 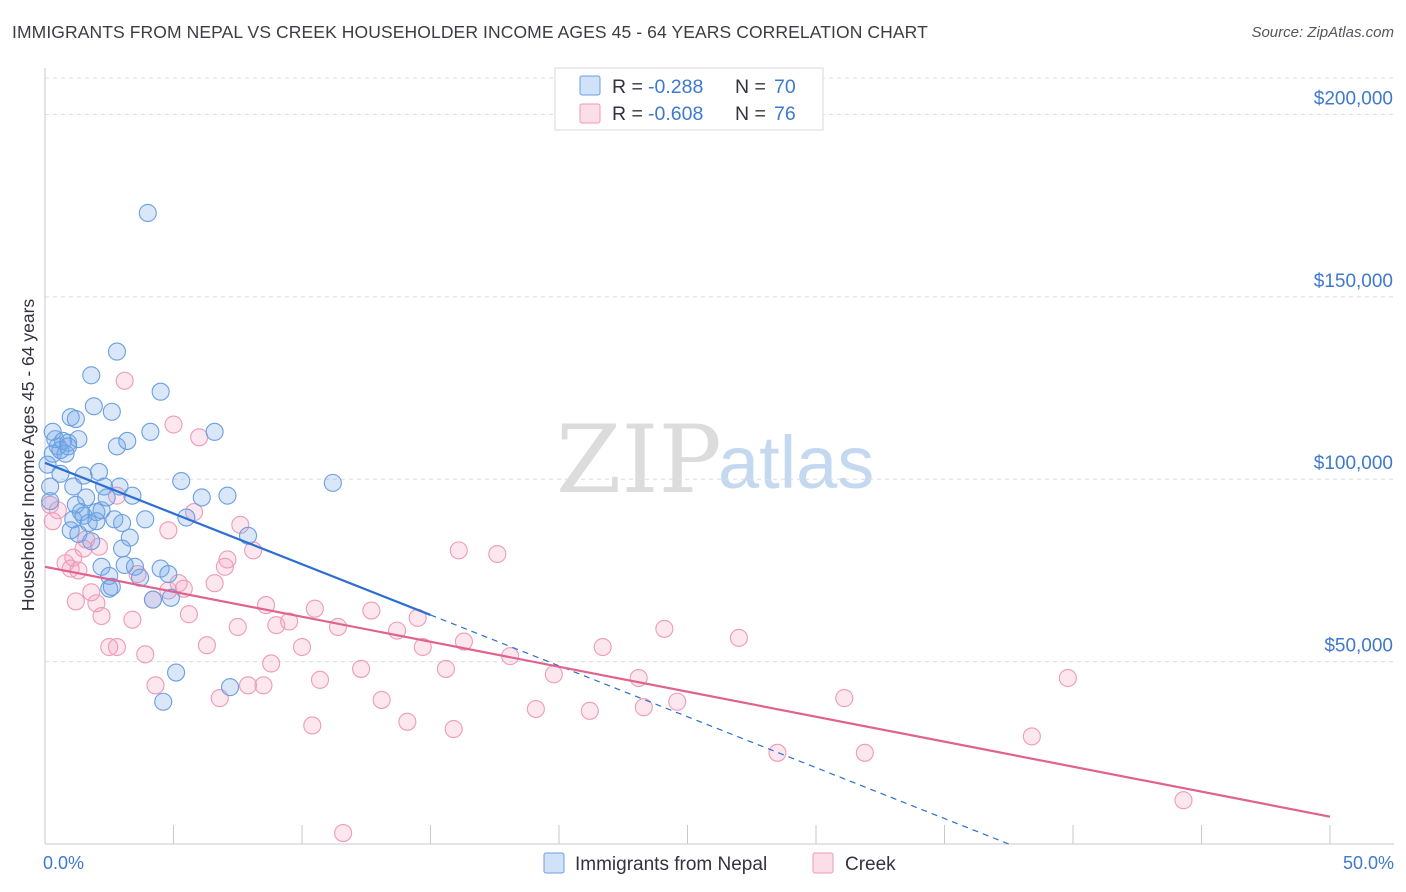 I want to click on legend-swatch-creek, so click(x=590, y=113).